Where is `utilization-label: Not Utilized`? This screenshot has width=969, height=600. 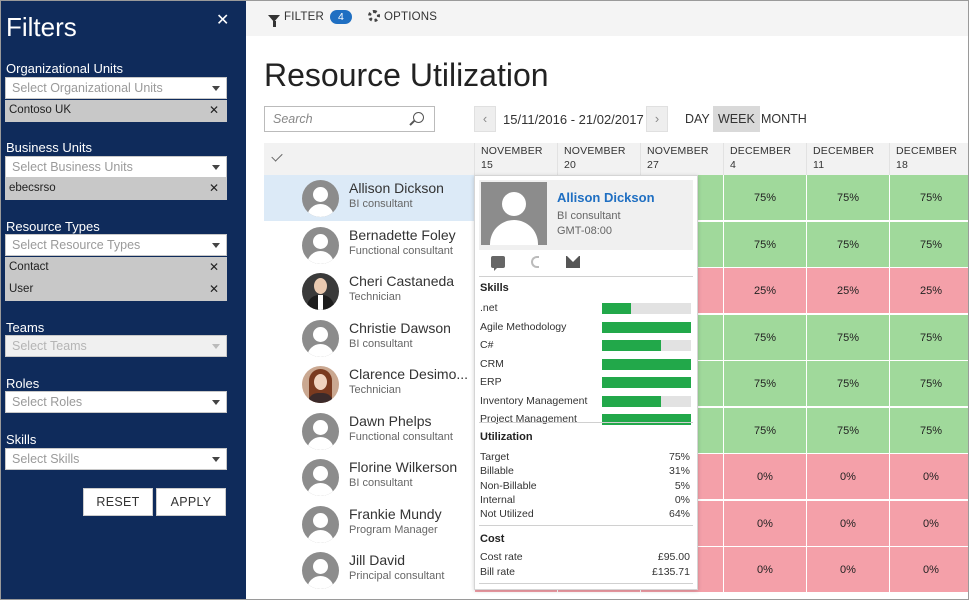 utilization-label: Not Utilized is located at coordinates (507, 514).